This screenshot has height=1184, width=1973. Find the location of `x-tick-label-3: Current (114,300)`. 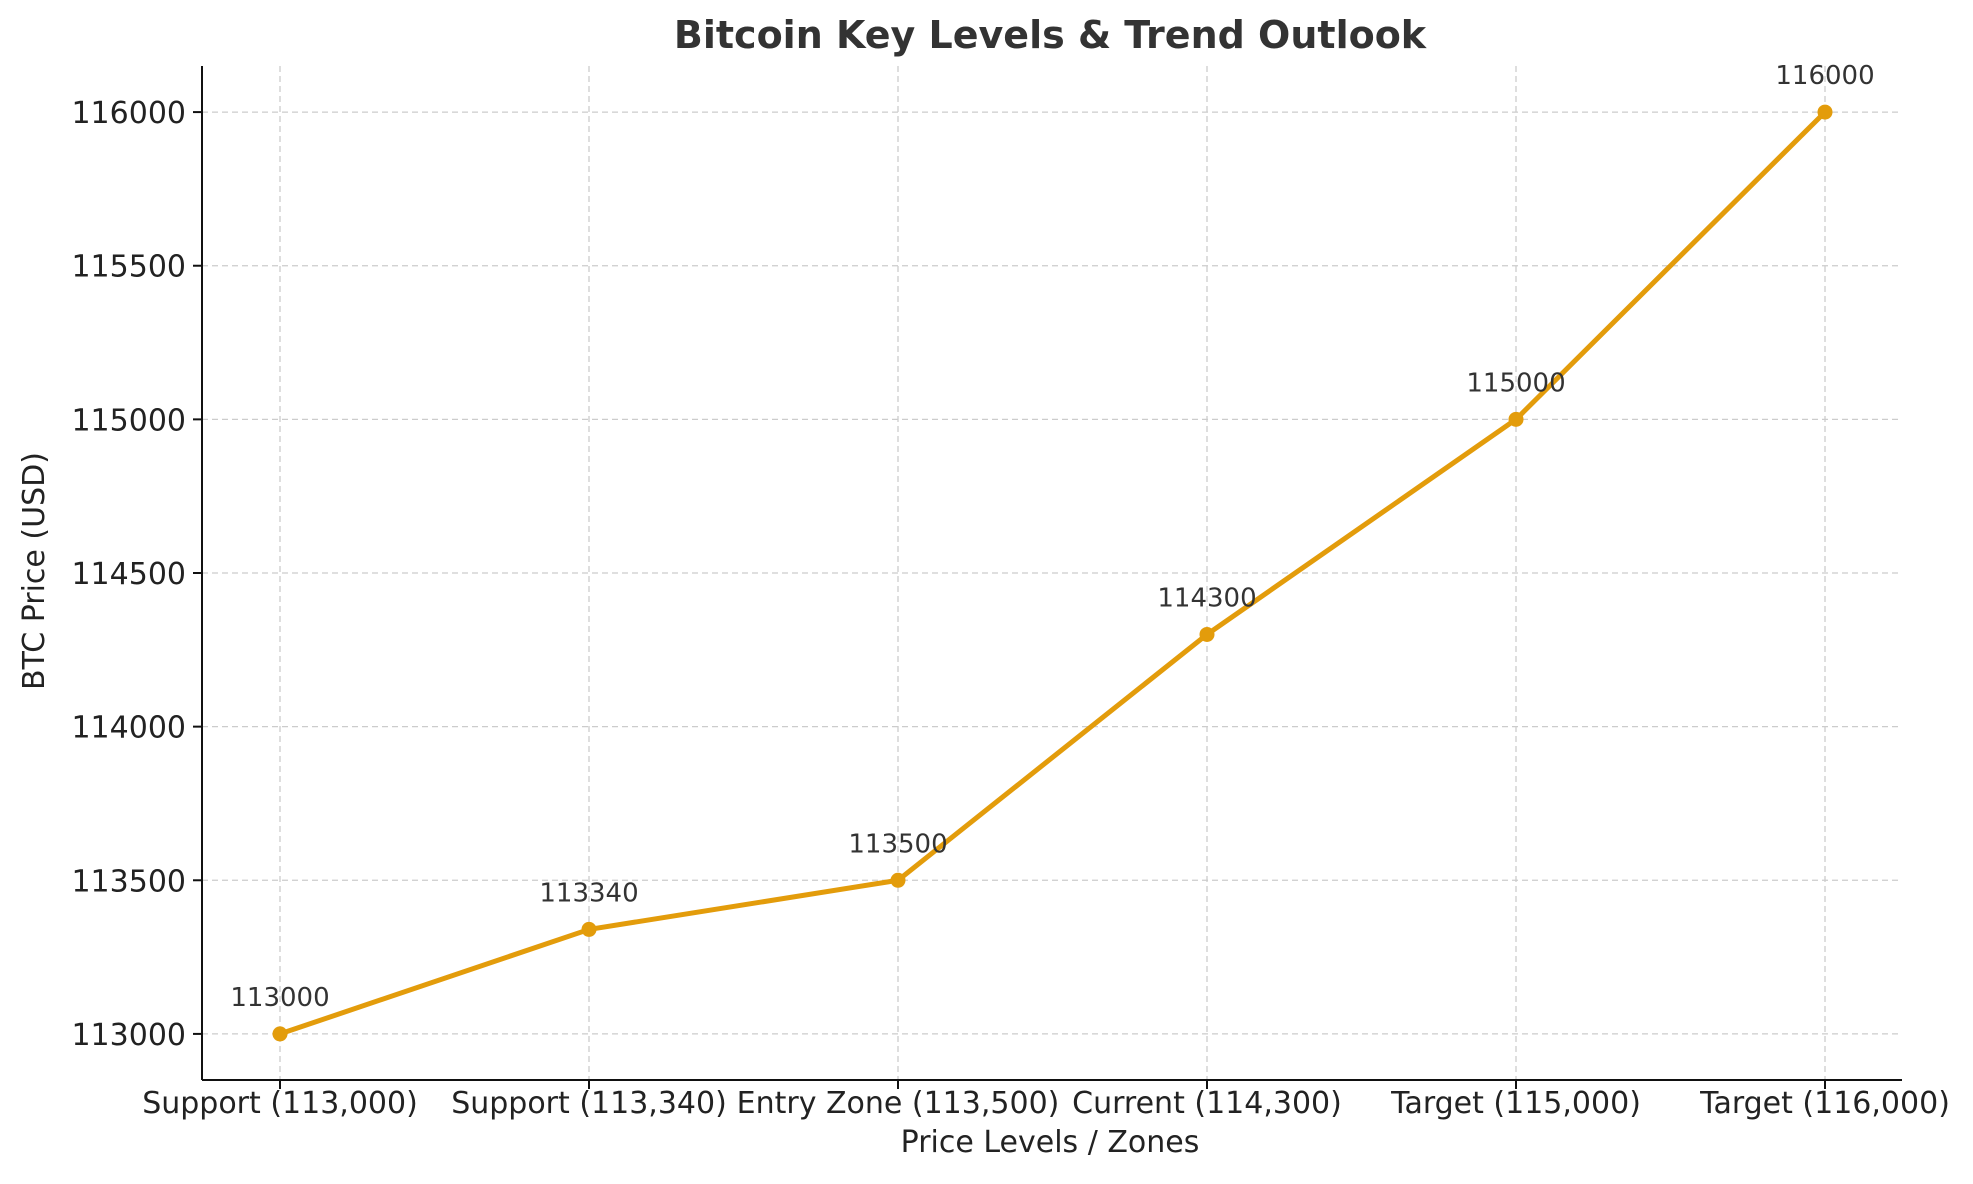

x-tick-label-3: Current (114,300) is located at coordinates (1207, 1103).